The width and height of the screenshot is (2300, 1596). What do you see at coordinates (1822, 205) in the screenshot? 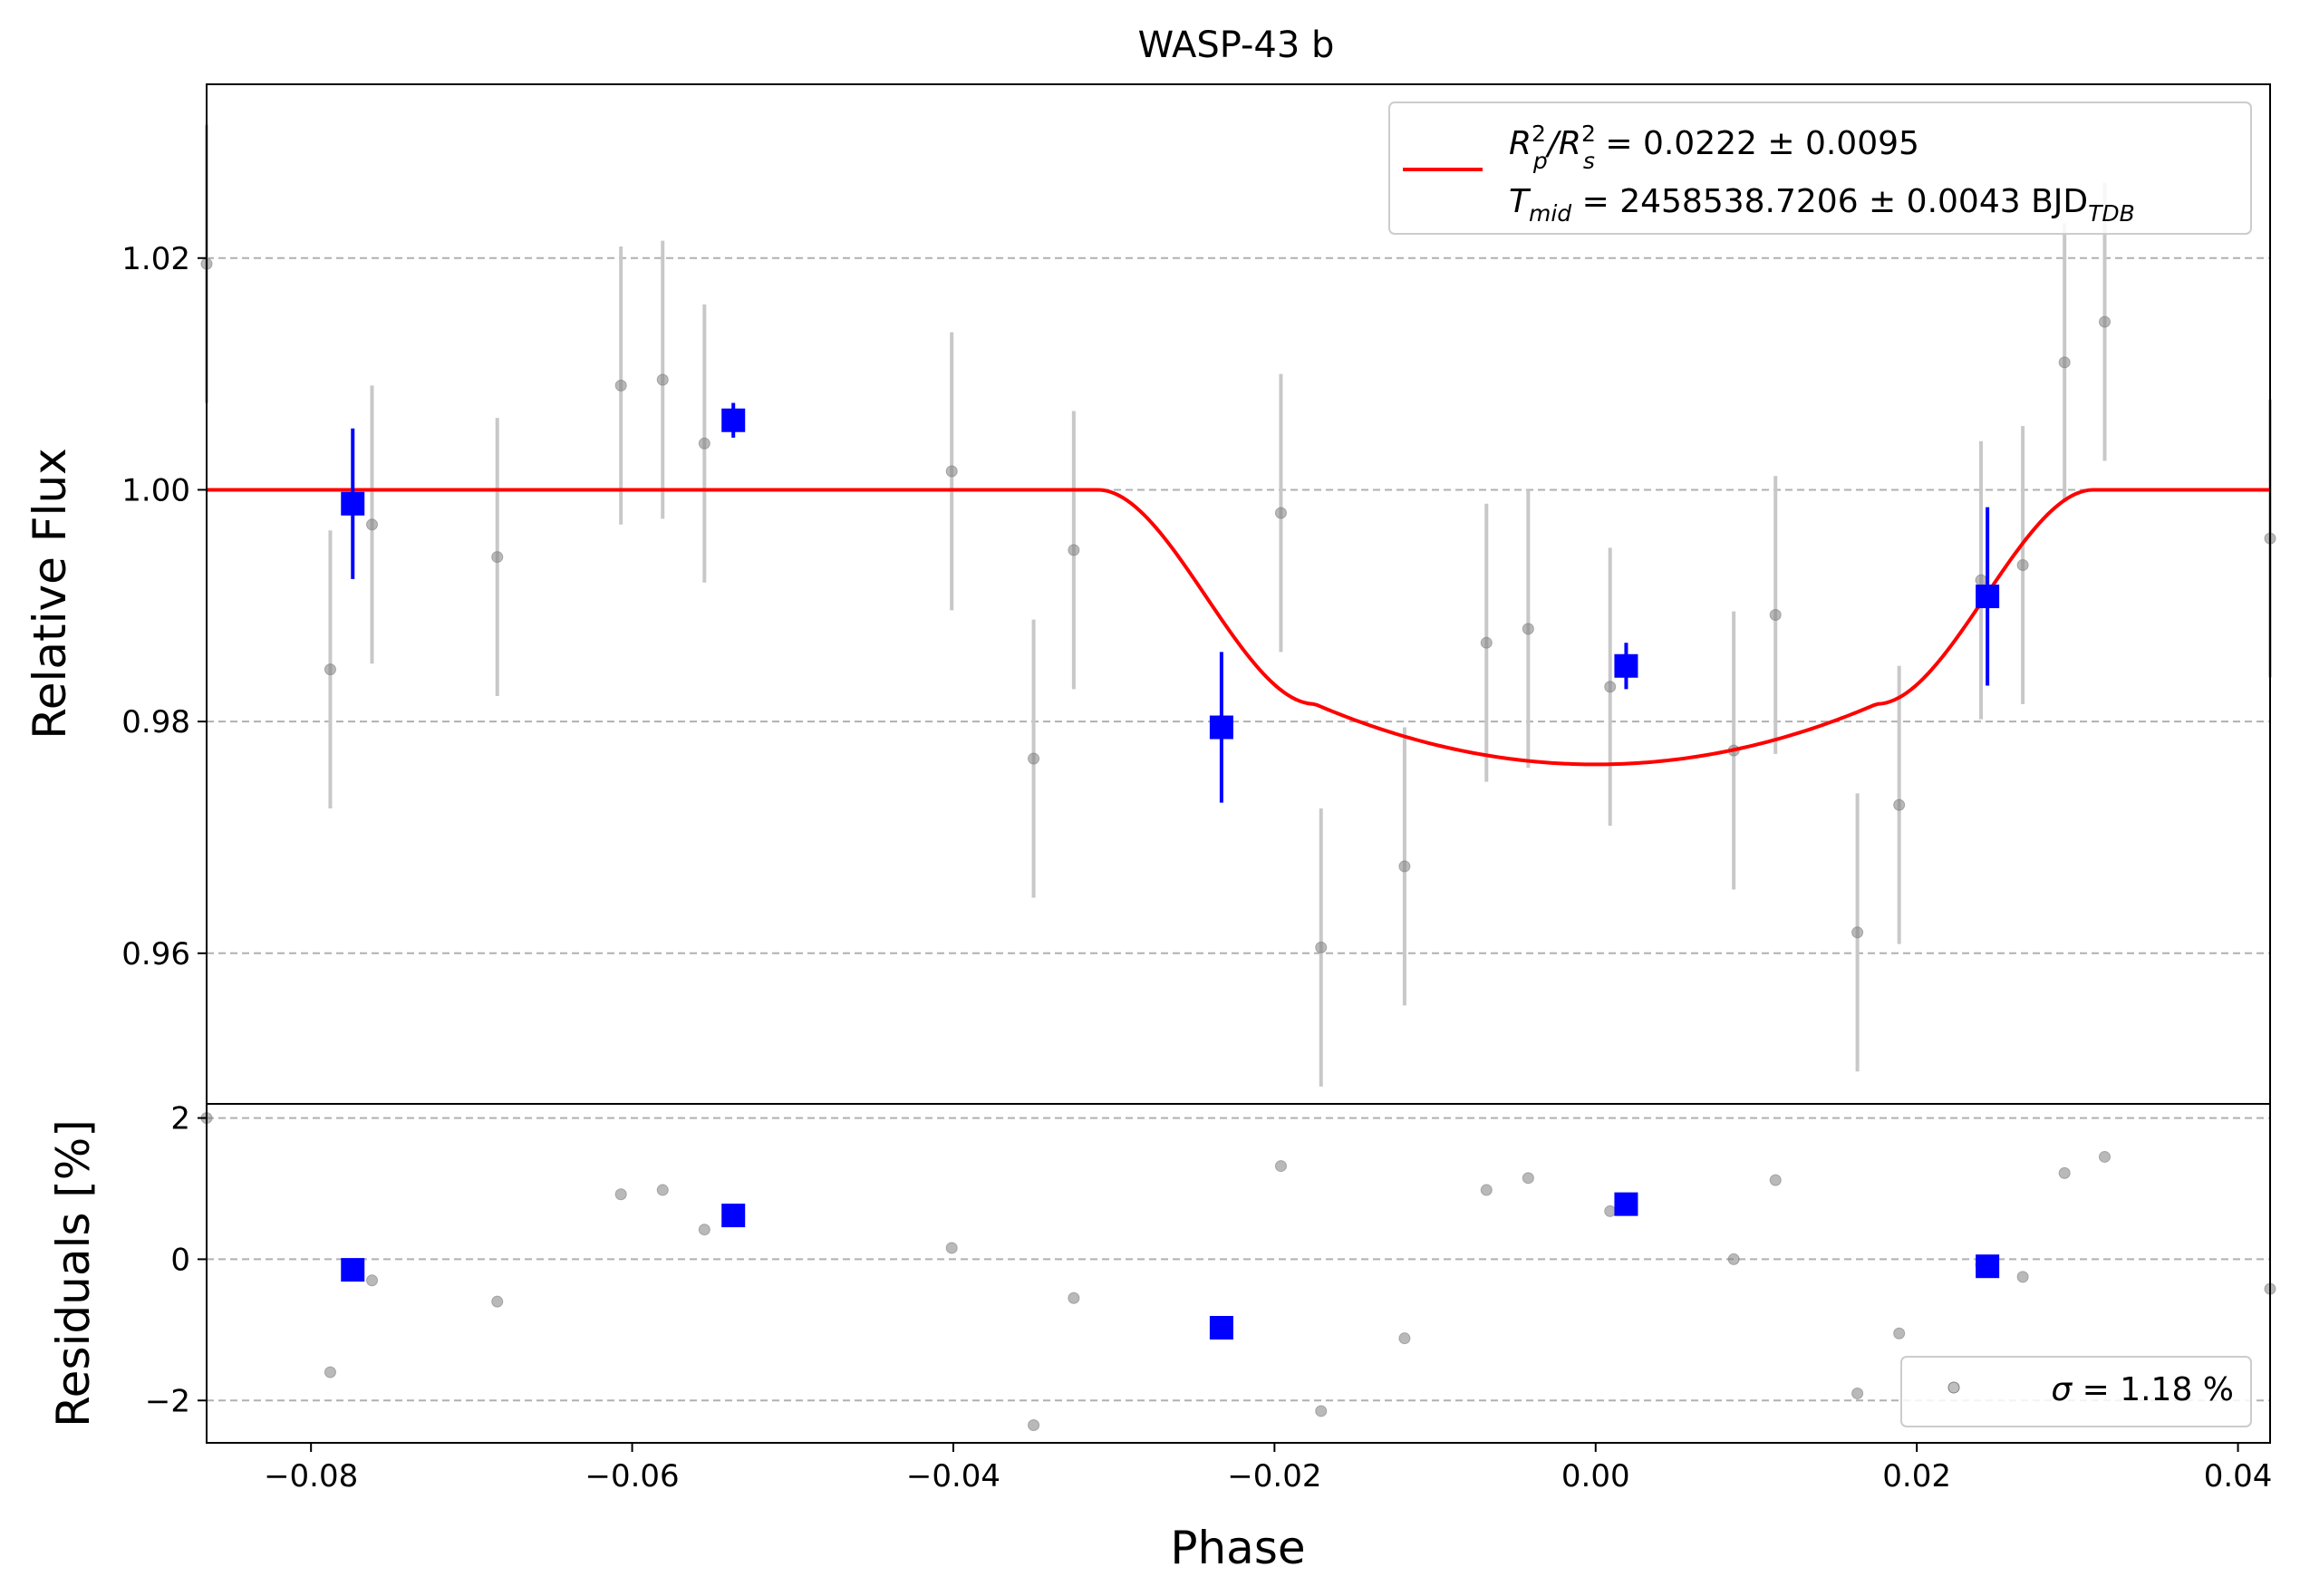
I see `legend-tmid-text: Tmid = 2458538.7206 ± 0.0043 BJDTDB` at bounding box center [1822, 205].